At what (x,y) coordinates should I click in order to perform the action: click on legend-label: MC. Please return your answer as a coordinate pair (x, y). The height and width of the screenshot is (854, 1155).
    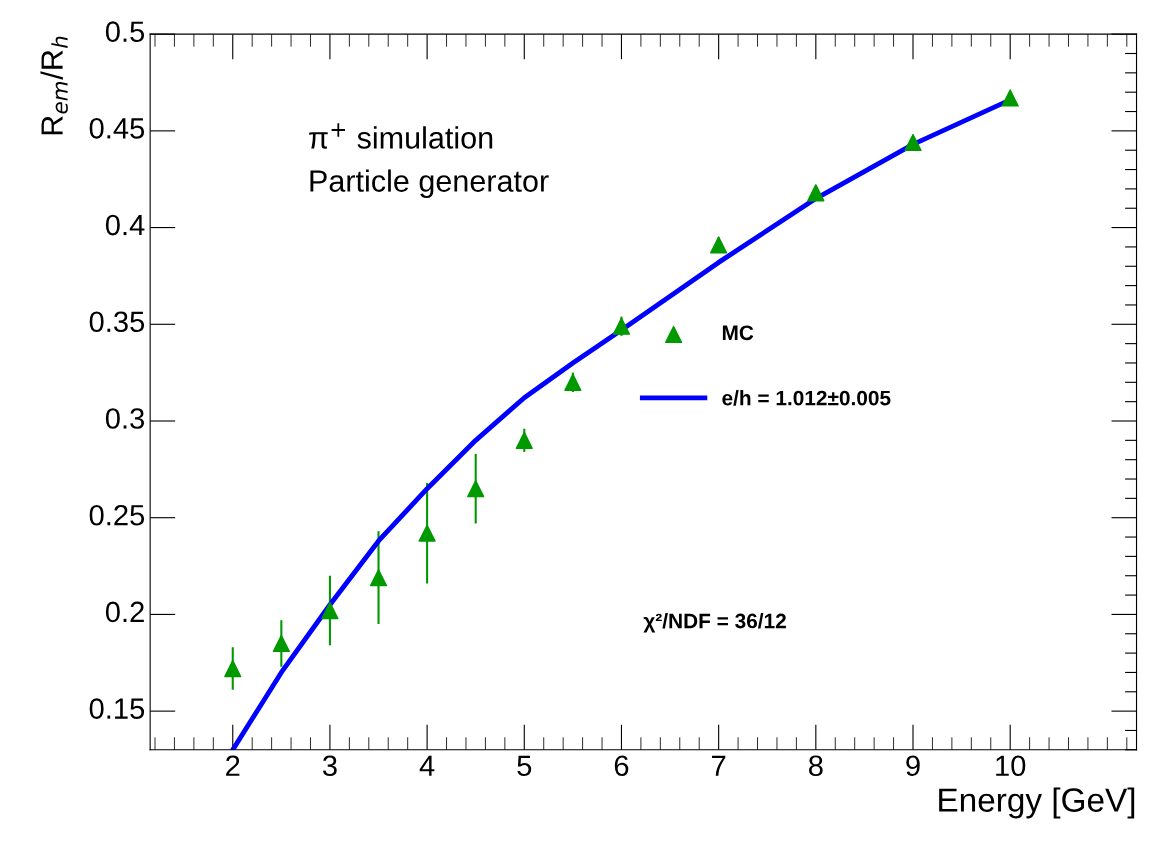
    Looking at the image, I should click on (738, 333).